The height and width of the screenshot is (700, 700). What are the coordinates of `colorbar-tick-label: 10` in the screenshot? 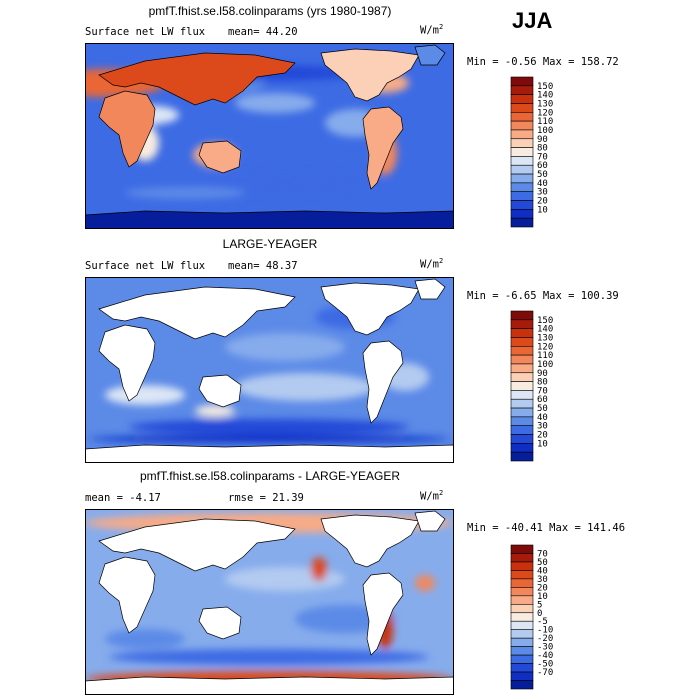 It's located at (542, 444).